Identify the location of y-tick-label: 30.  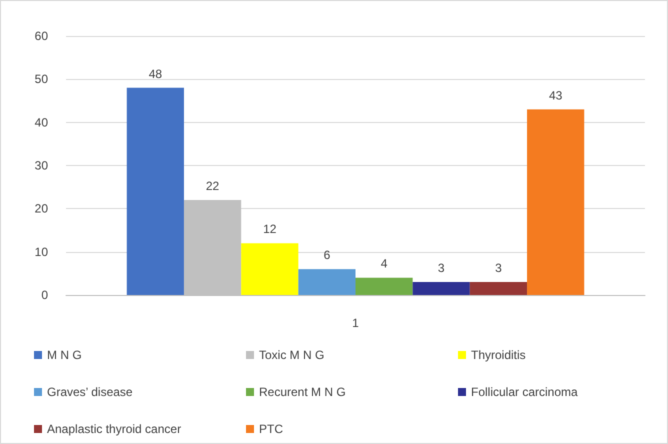
(41, 165).